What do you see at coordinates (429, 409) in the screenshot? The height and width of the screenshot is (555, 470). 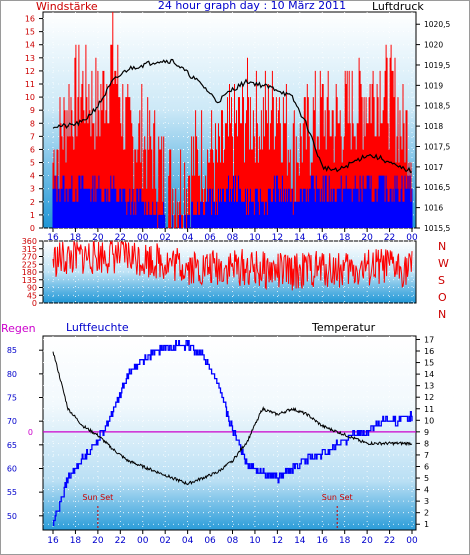 I see `y2-tick-label: 11` at bounding box center [429, 409].